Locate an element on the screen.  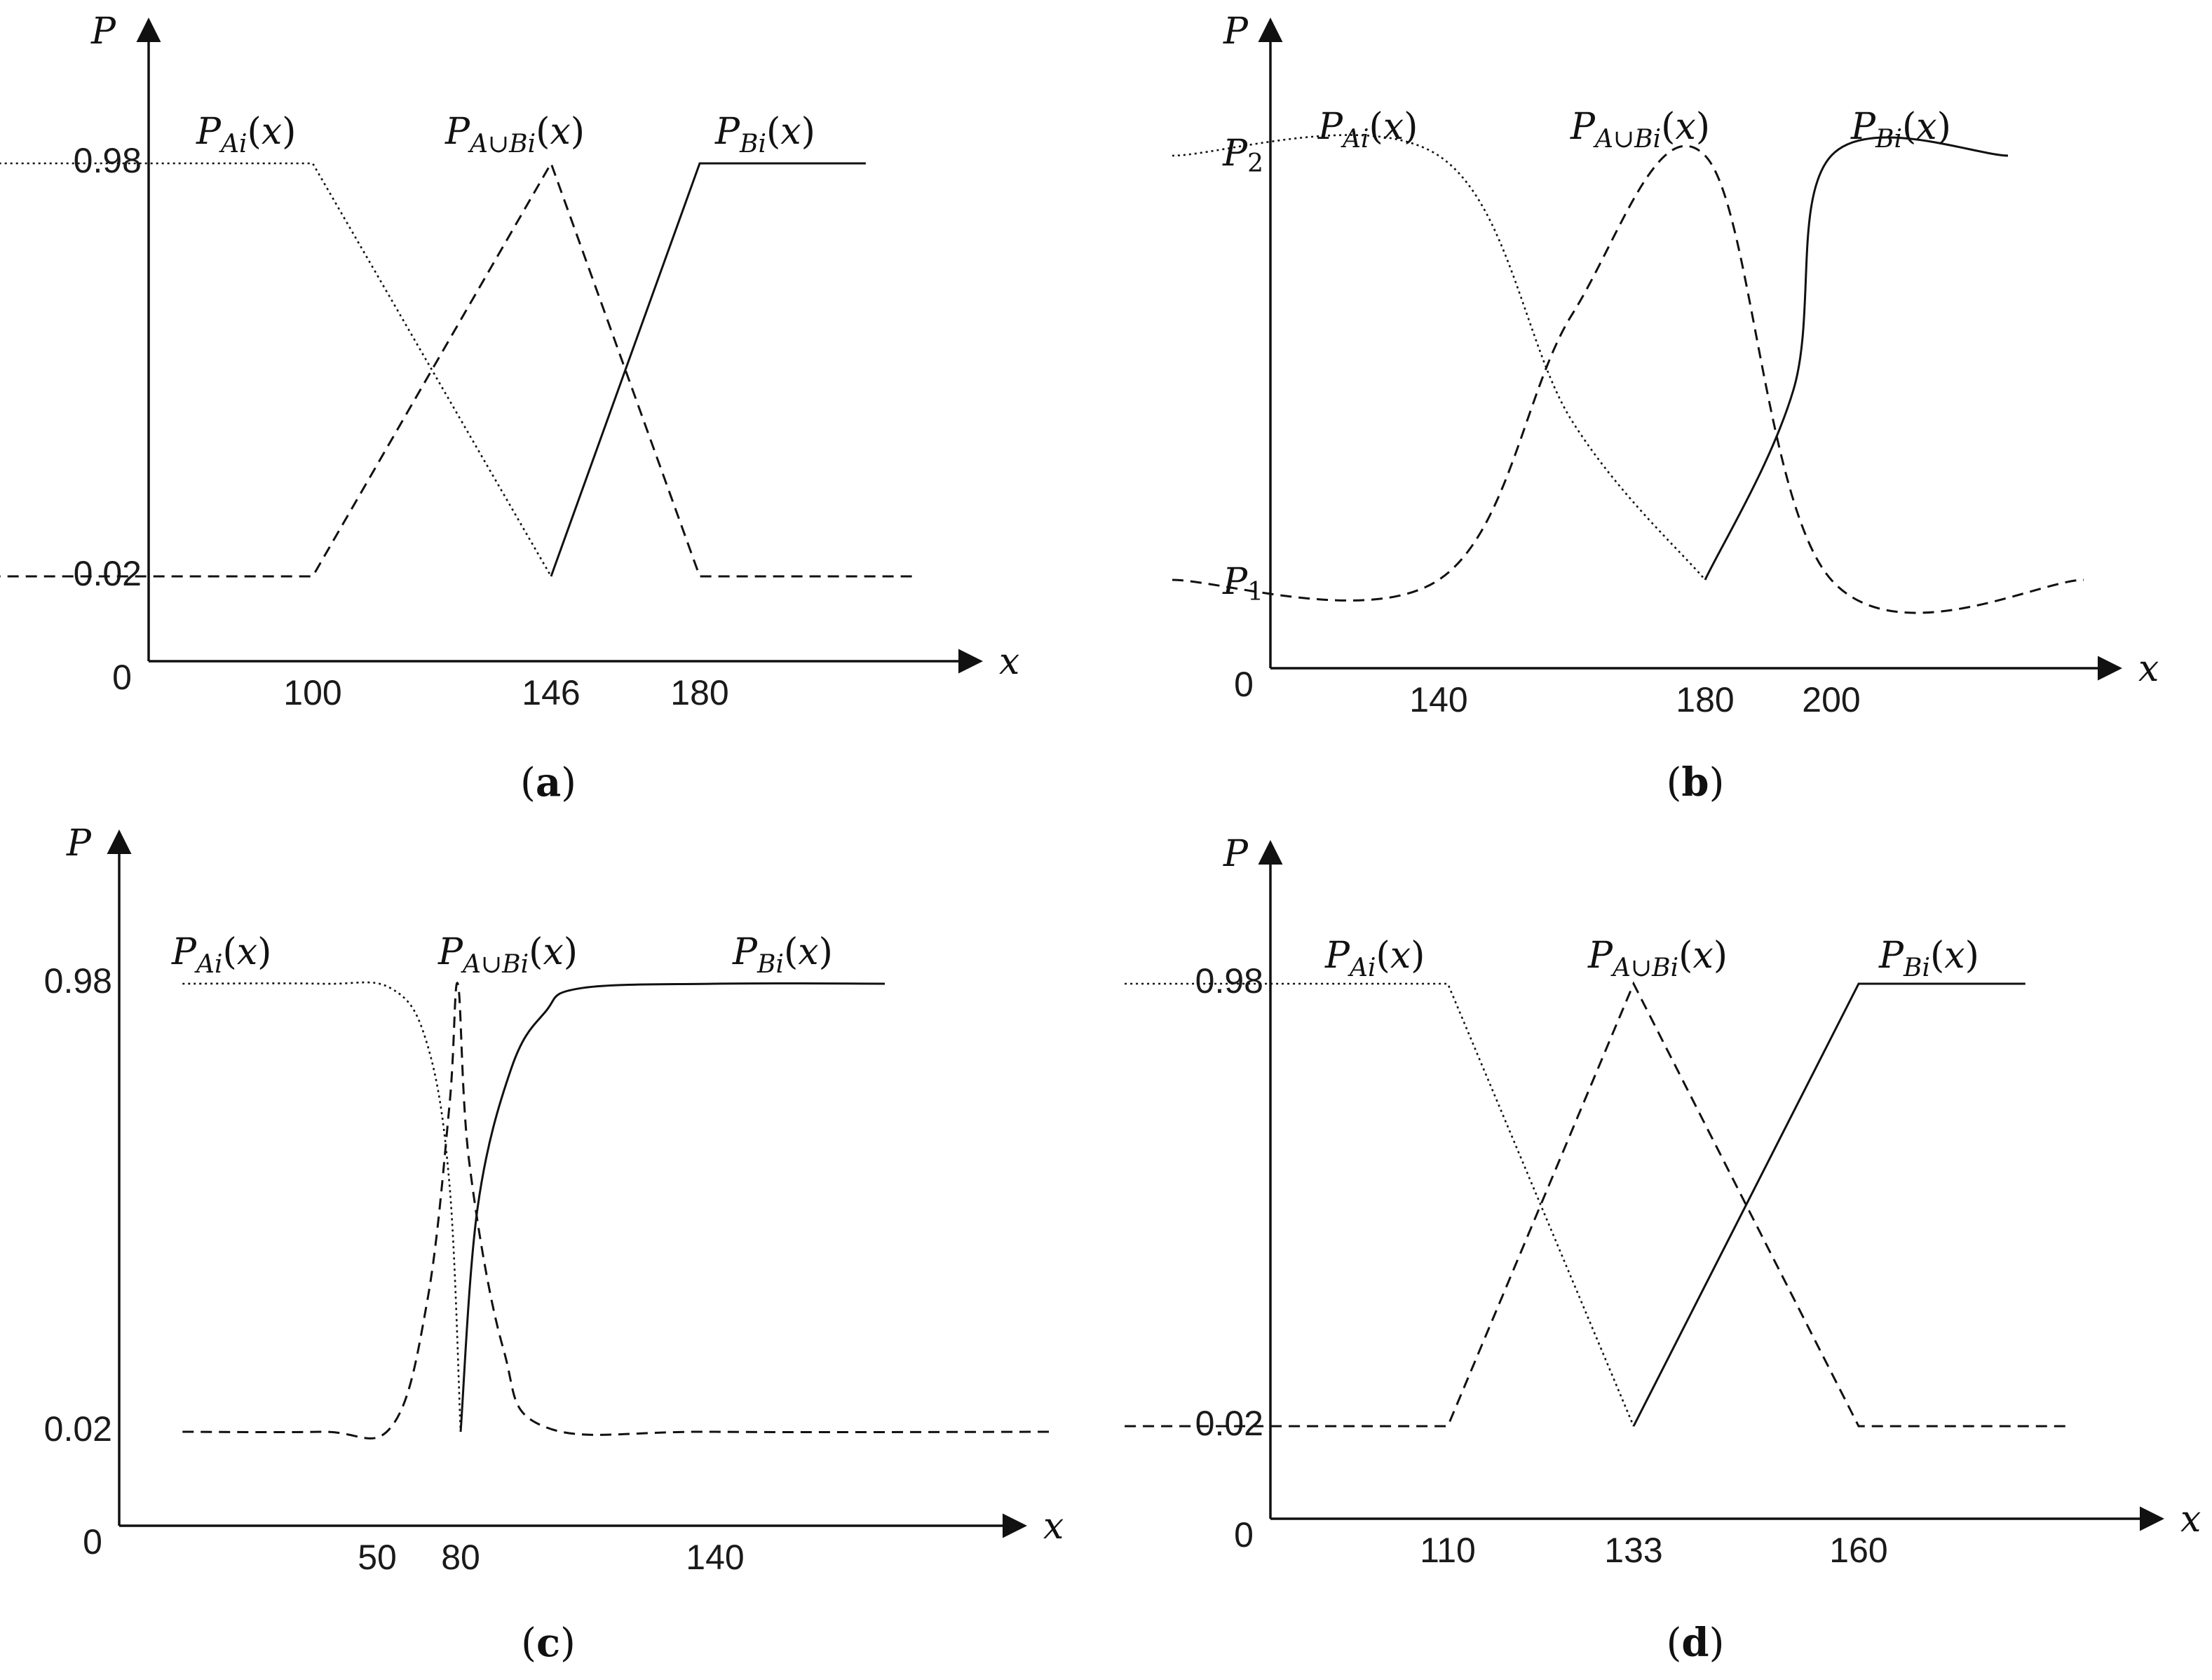
x-tick-label: 100 is located at coordinates (312, 692).